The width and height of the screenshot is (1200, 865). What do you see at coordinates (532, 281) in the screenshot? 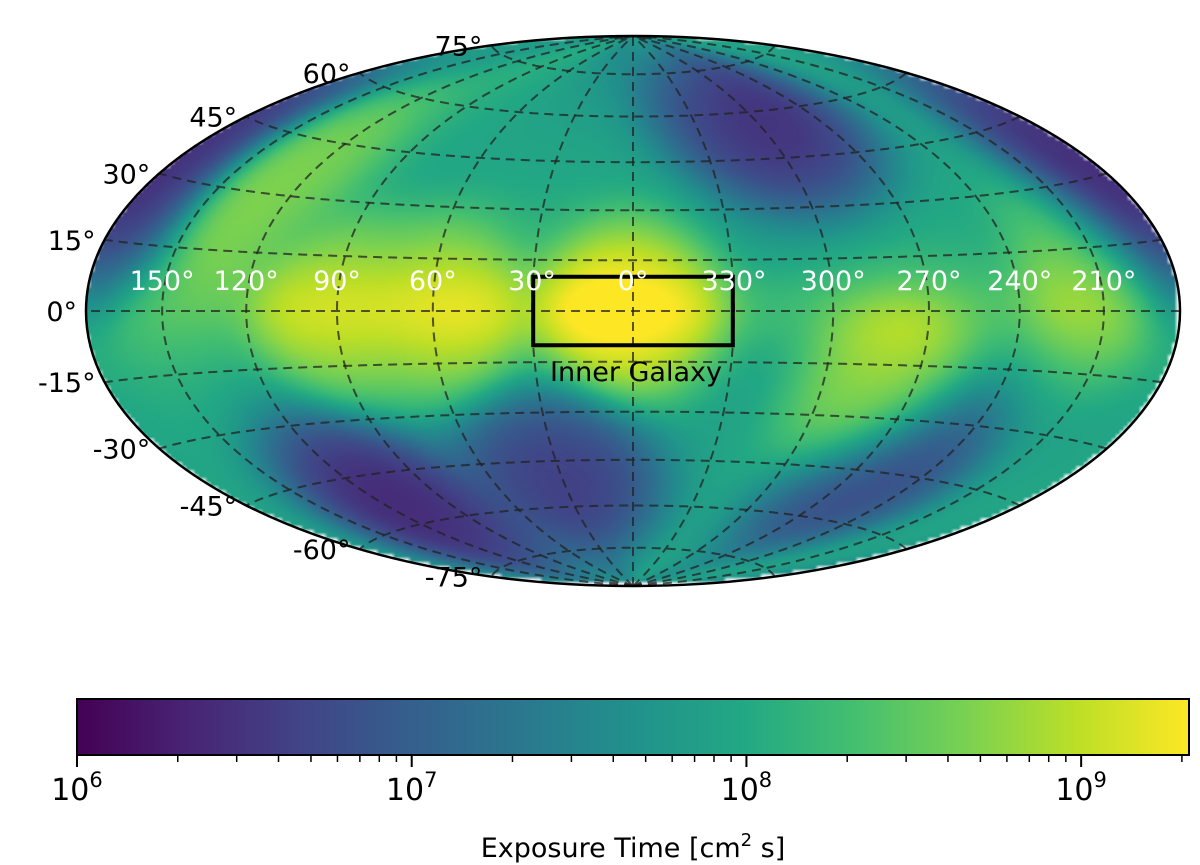
I see `longitude-label: 30°` at bounding box center [532, 281].